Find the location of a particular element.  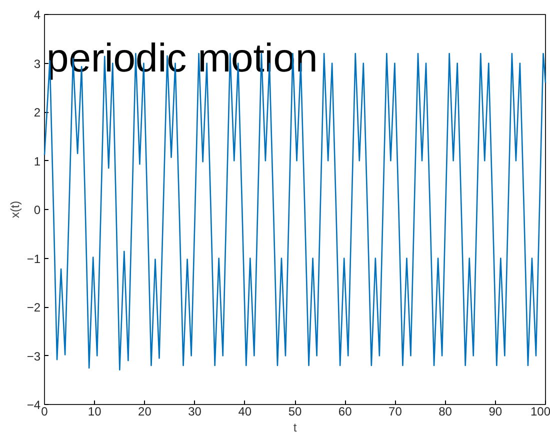

x-tick-label: 30 is located at coordinates (195, 411).